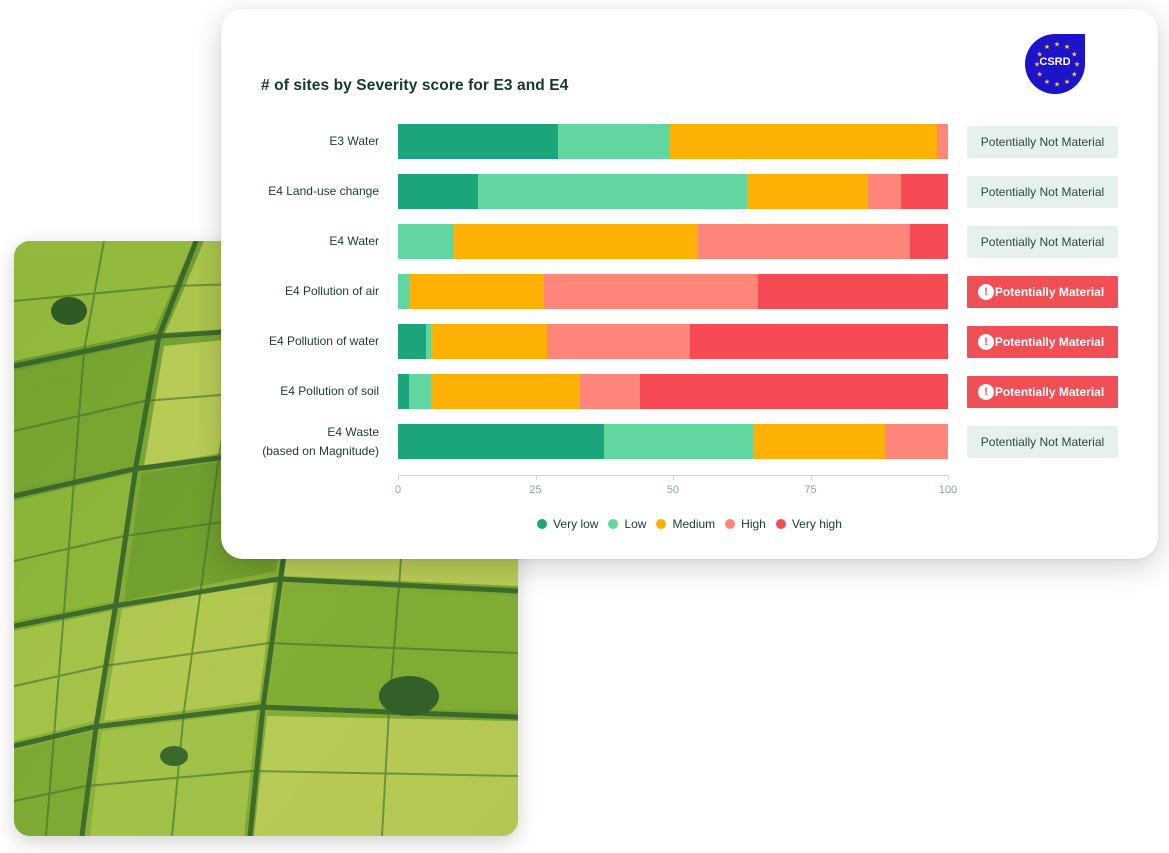  Describe the element at coordinates (354, 241) in the screenshot. I see `category-label-line: E4 Water` at that location.